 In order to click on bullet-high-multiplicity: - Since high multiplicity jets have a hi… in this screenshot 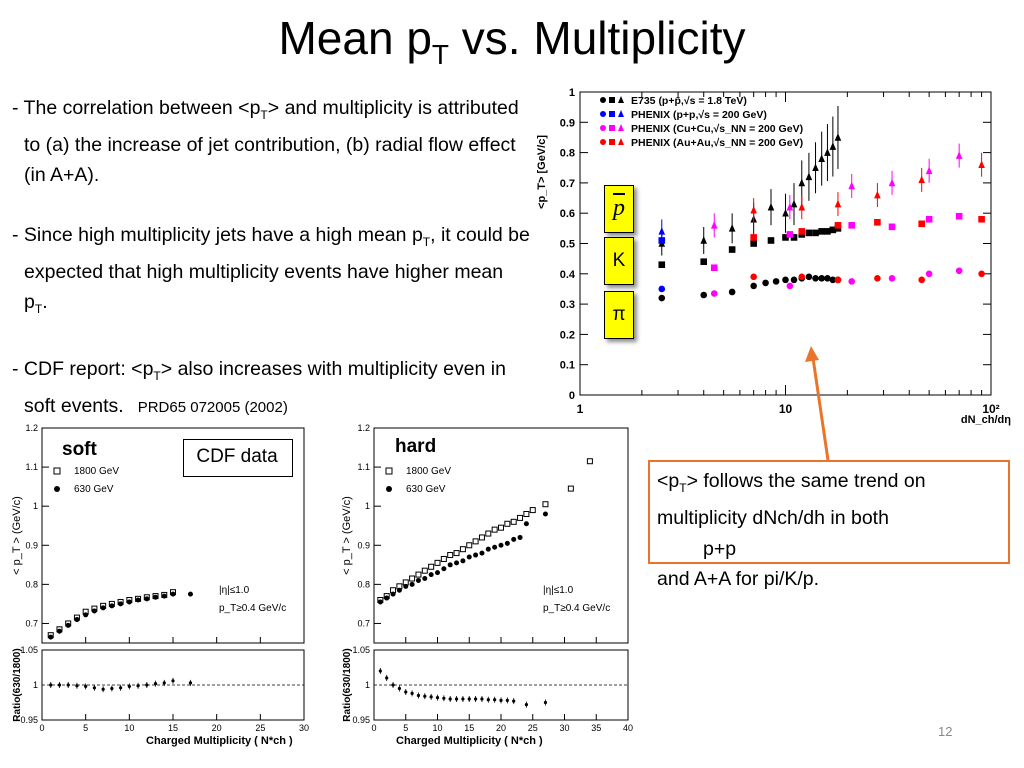, I will do `click(271, 269)`.